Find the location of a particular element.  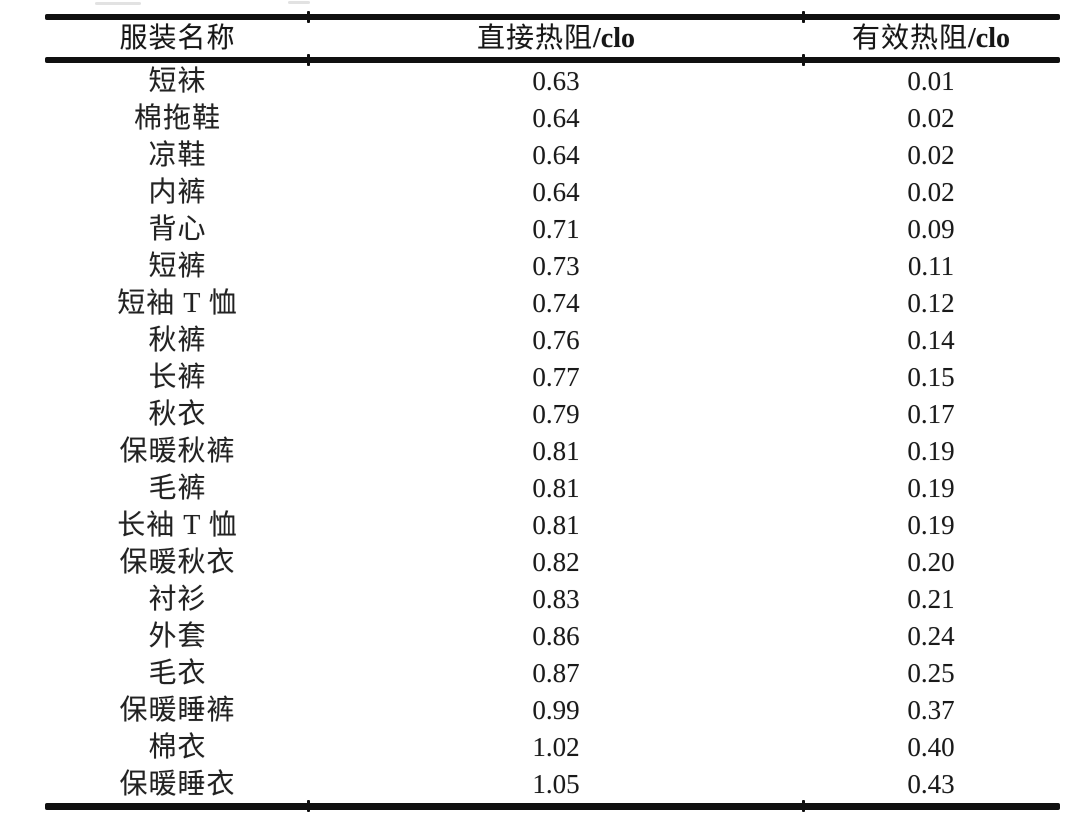

clothing-name-cell: 棉衣 is located at coordinates (177, 747).